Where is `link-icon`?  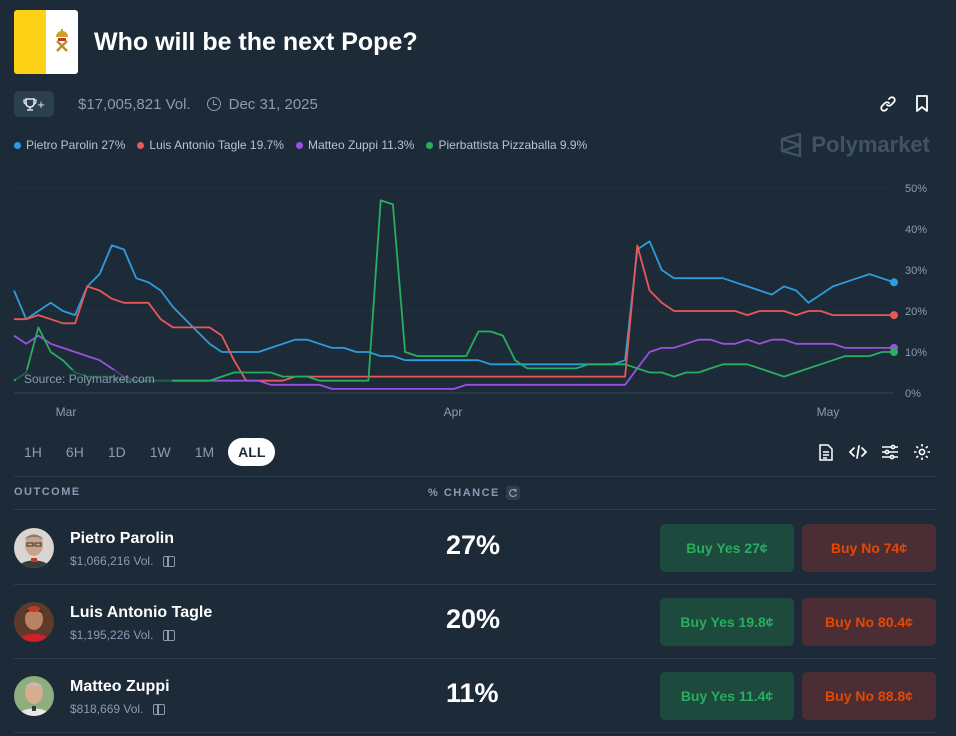 link-icon is located at coordinates (888, 104).